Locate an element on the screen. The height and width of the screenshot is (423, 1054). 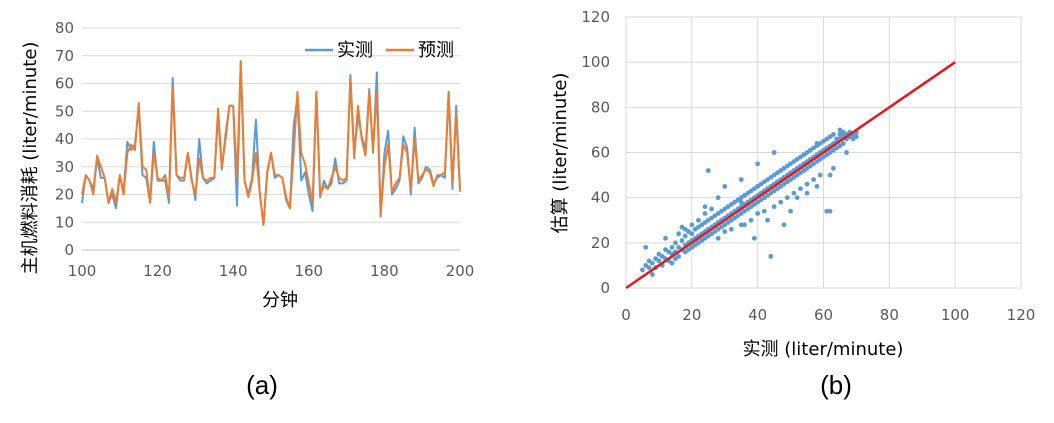
chart-a-y-tick-label: 80 is located at coordinates (64, 28).